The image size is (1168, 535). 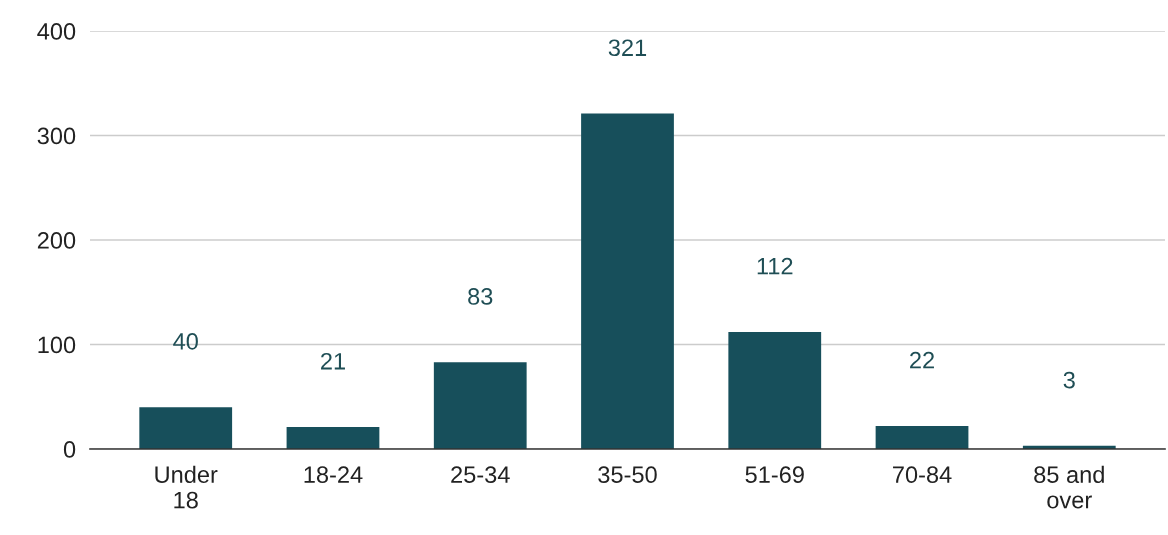 What do you see at coordinates (186, 487) in the screenshot?
I see `x-tick-label: Under 18` at bounding box center [186, 487].